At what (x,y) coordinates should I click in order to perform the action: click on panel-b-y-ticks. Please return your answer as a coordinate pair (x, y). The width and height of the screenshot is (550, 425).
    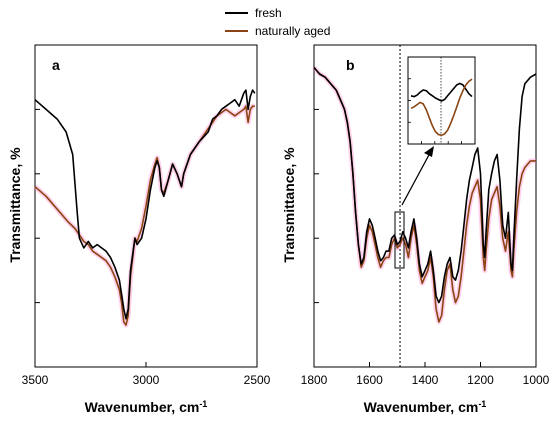
    Looking at the image, I should click on (316, 206).